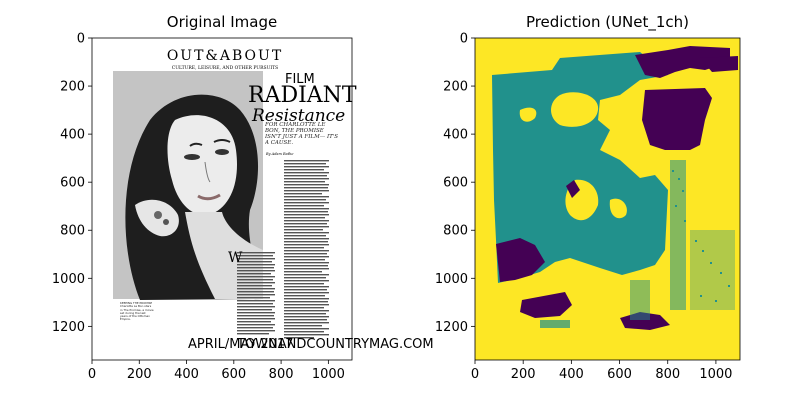 This screenshot has width=800, height=400. I want to click on section-label: FILM, so click(300, 79).